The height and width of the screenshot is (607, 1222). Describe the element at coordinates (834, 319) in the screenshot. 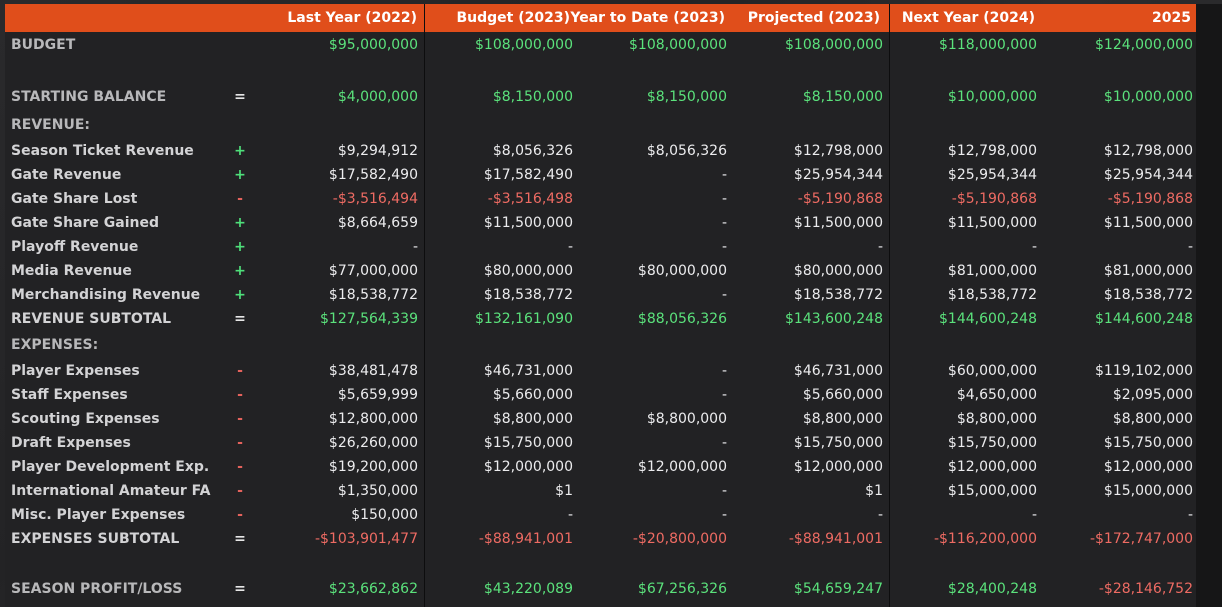

I see `value-cell: $143,600,248` at that location.